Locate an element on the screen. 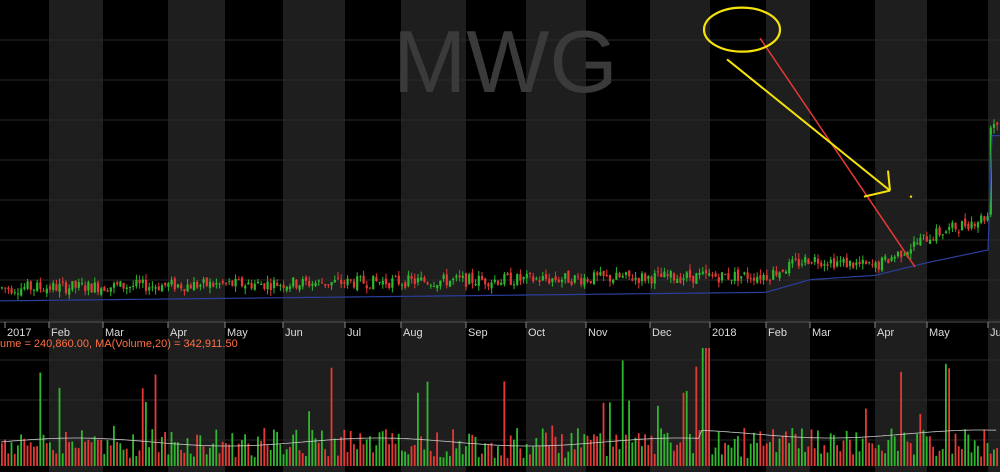 The height and width of the screenshot is (472, 1000). x-tick-label: Feb is located at coordinates (777, 333).